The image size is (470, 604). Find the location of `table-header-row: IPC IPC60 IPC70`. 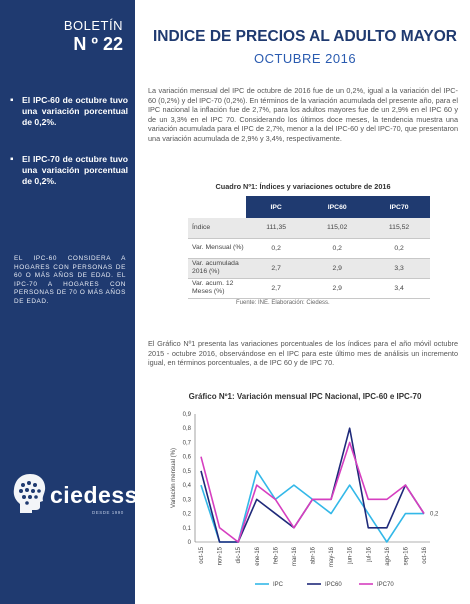

table-header-row: IPC IPC60 IPC70 is located at coordinates (309, 207).